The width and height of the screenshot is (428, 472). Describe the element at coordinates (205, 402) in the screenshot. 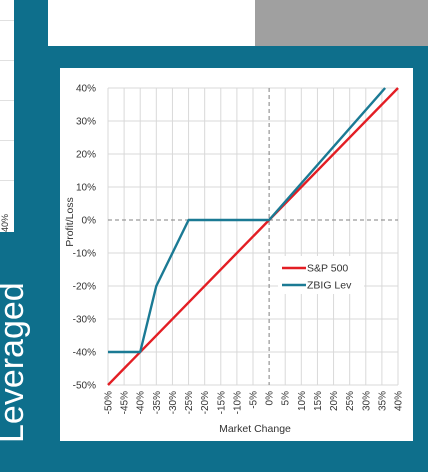

I see `x-tick-label: -20%` at that location.